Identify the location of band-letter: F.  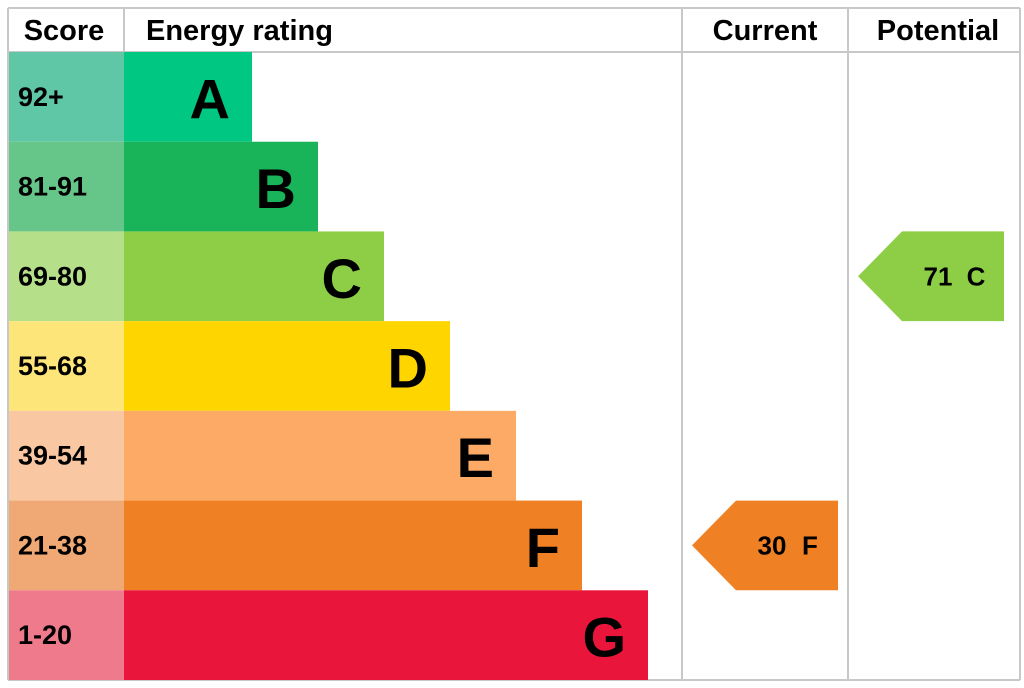
(543, 547).